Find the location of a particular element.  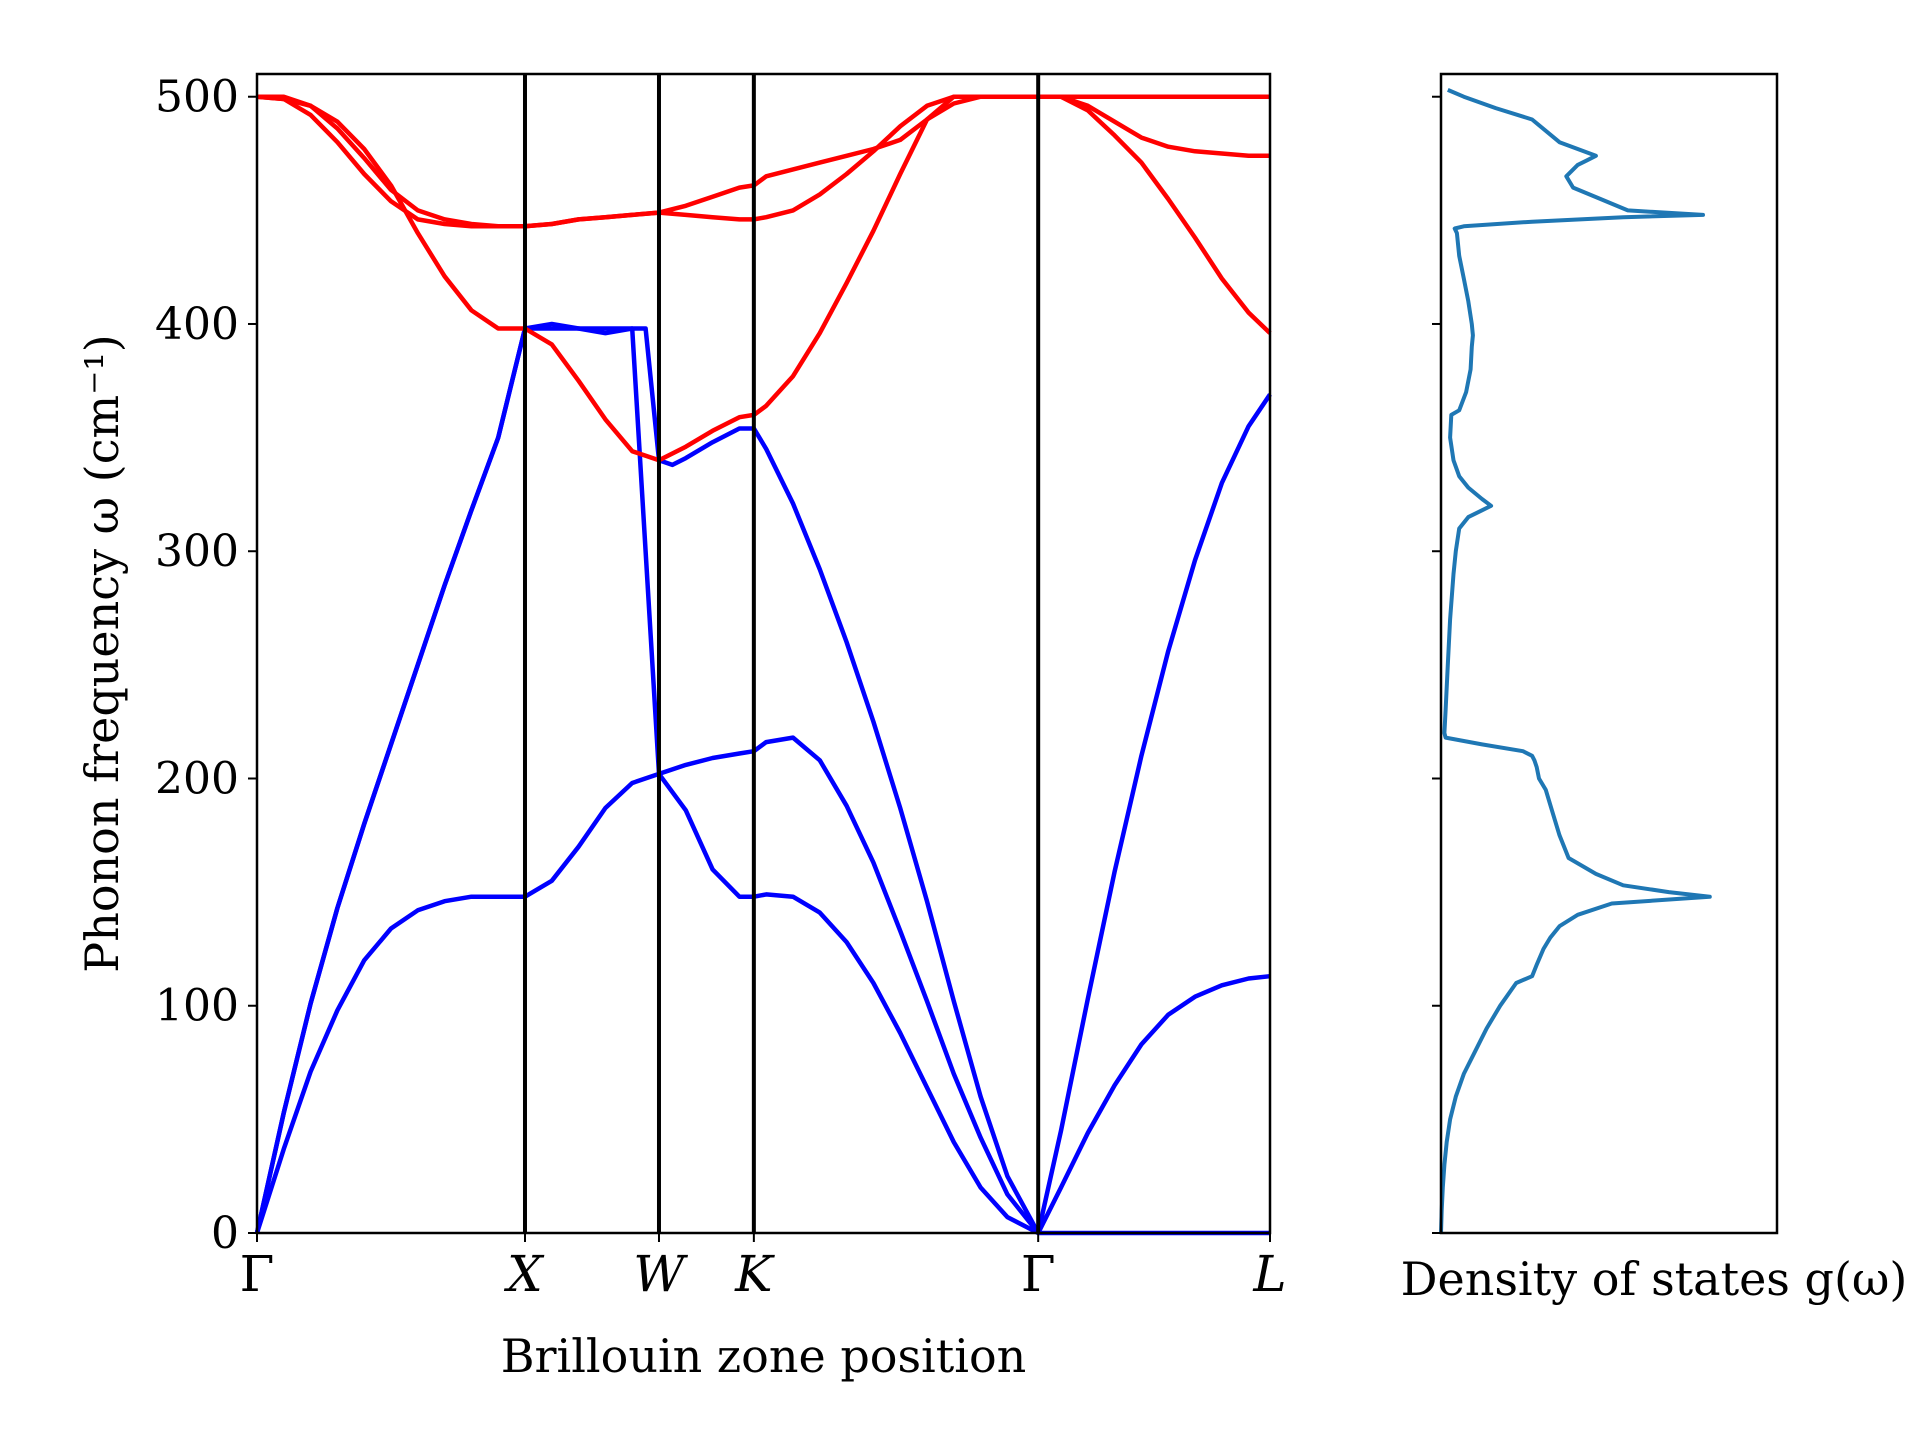

y-tick-label: 200 is located at coordinates (197, 778).